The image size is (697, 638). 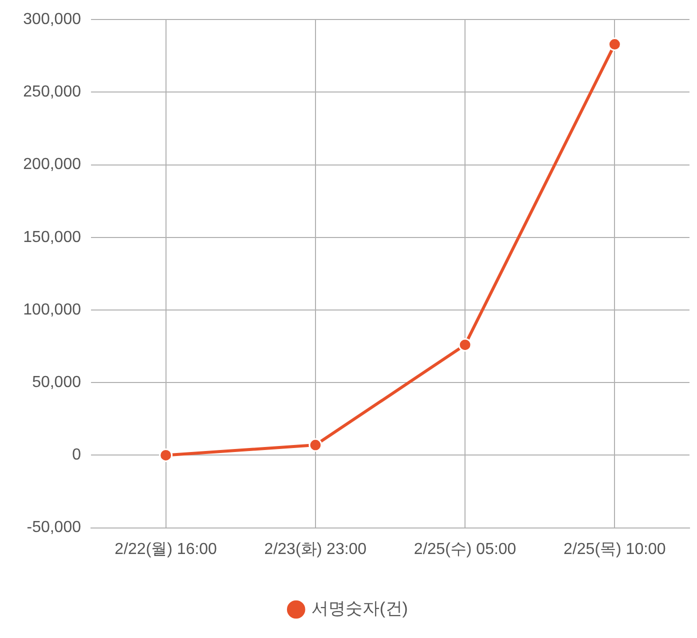 What do you see at coordinates (54, 527) in the screenshot?
I see `y-tick-label: -50,000` at bounding box center [54, 527].